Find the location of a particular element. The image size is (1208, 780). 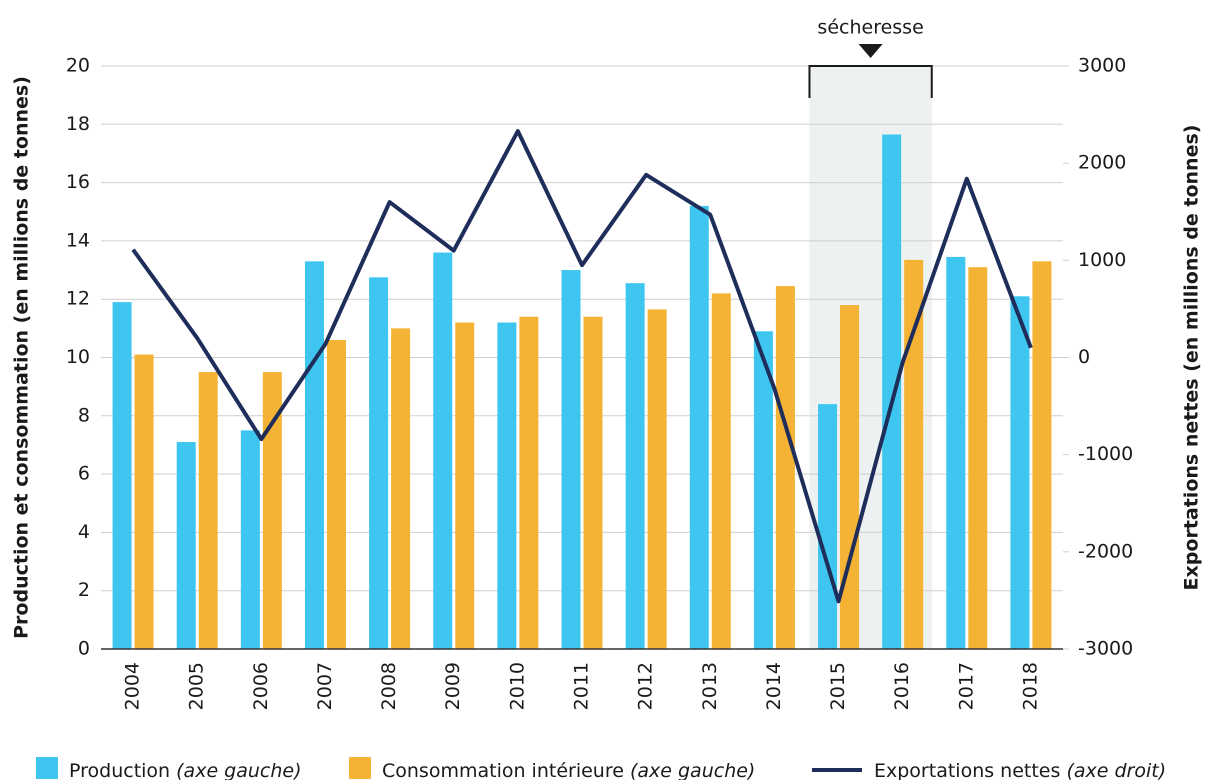

annotation-text: sécheresse is located at coordinates (870, 28).